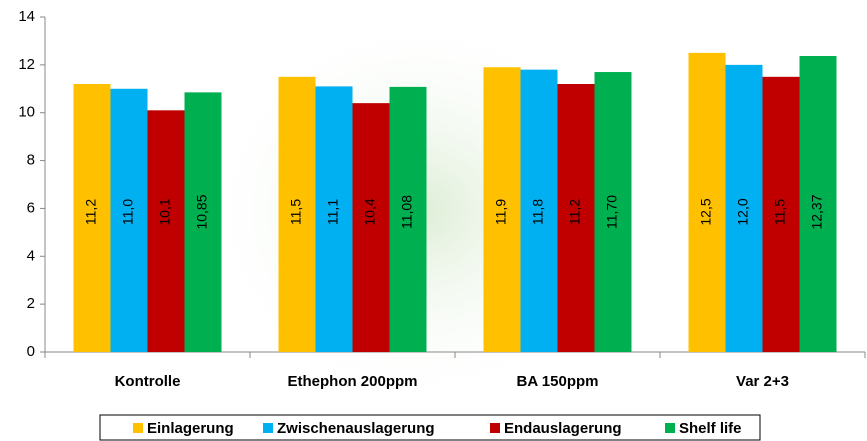  What do you see at coordinates (352, 381) in the screenshot?
I see `x-tick-label: Ethephon 200ppm` at bounding box center [352, 381].